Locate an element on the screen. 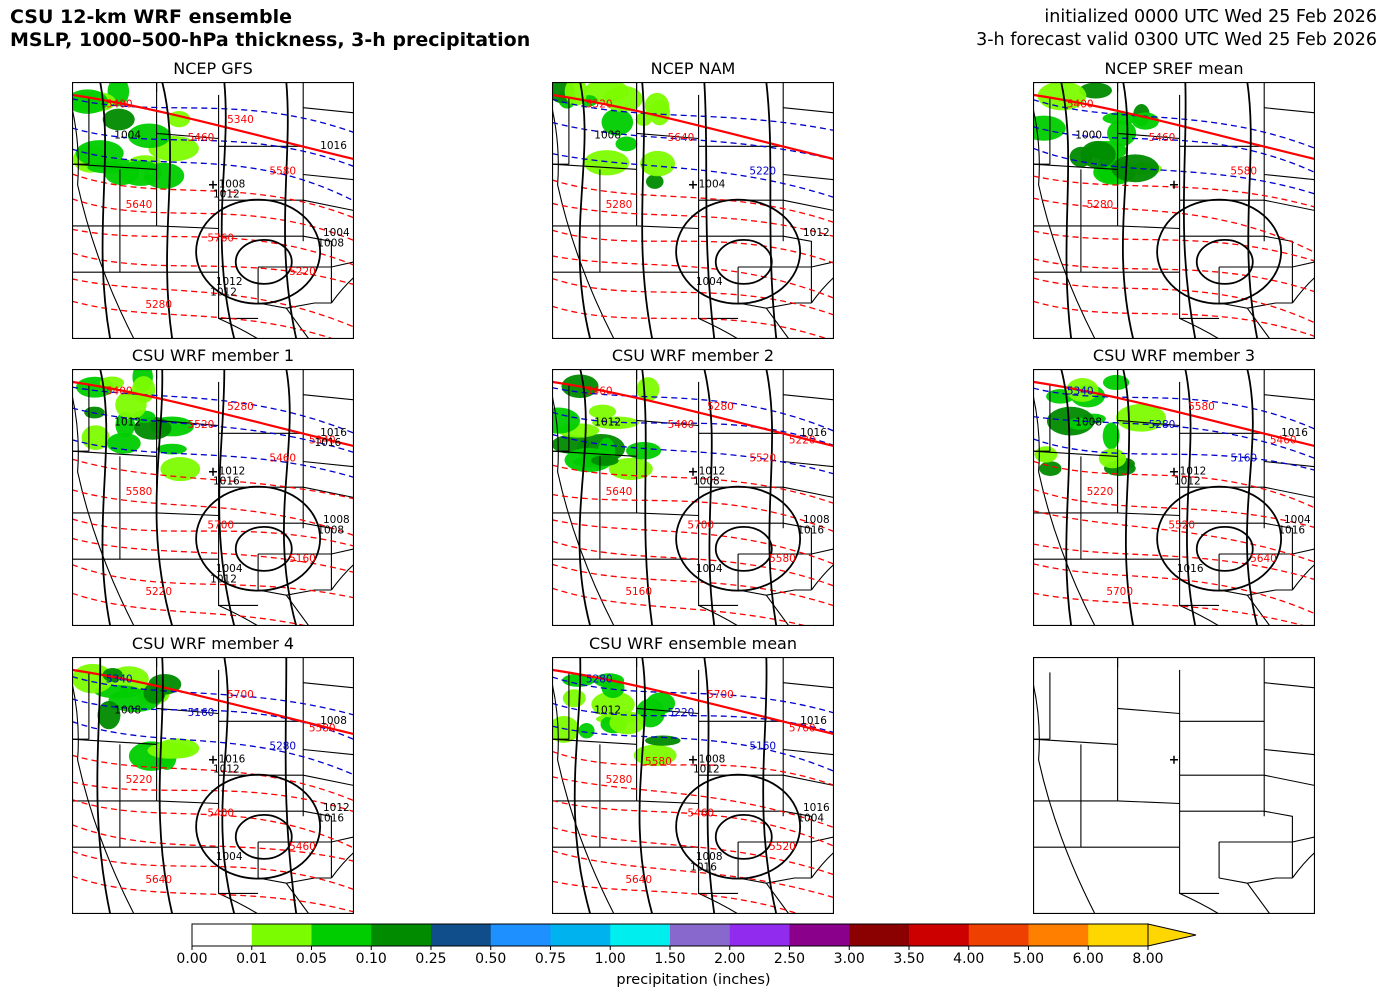 The height and width of the screenshot is (1001, 1387). thickness-5400-line is located at coordinates (213, 127).